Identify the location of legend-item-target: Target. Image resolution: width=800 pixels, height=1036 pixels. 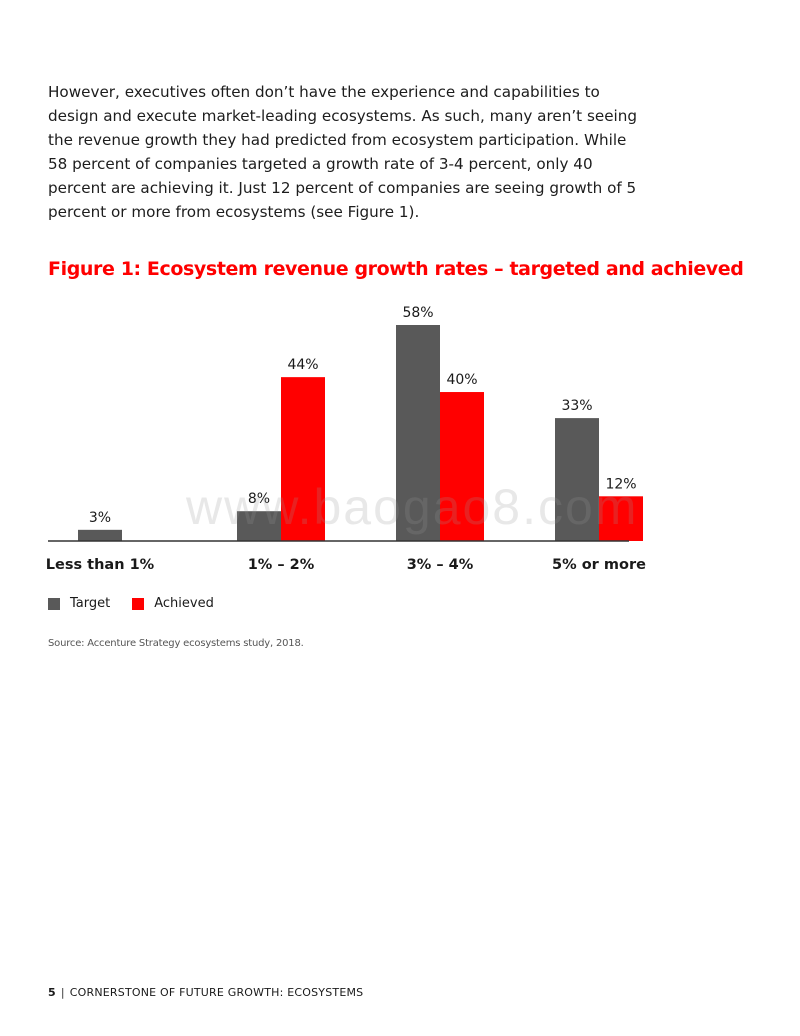
(79, 603).